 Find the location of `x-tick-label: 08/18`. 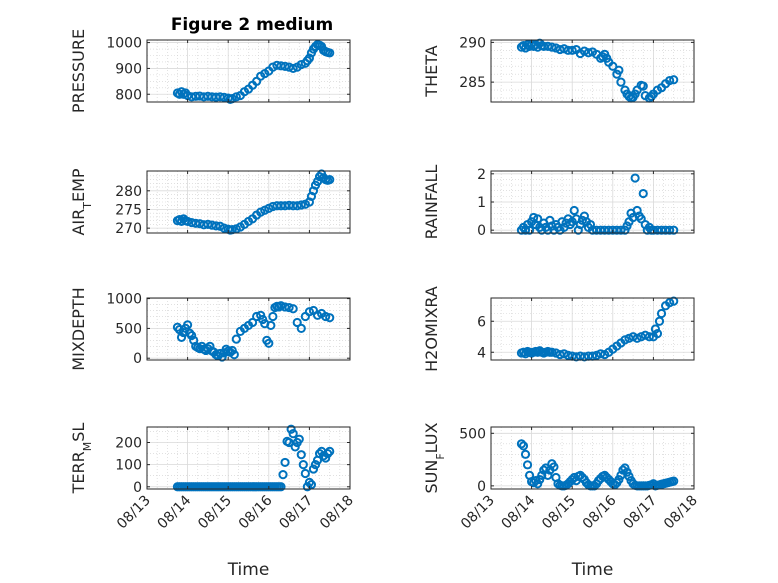

x-tick-label: 08/18 is located at coordinates (681, 513).